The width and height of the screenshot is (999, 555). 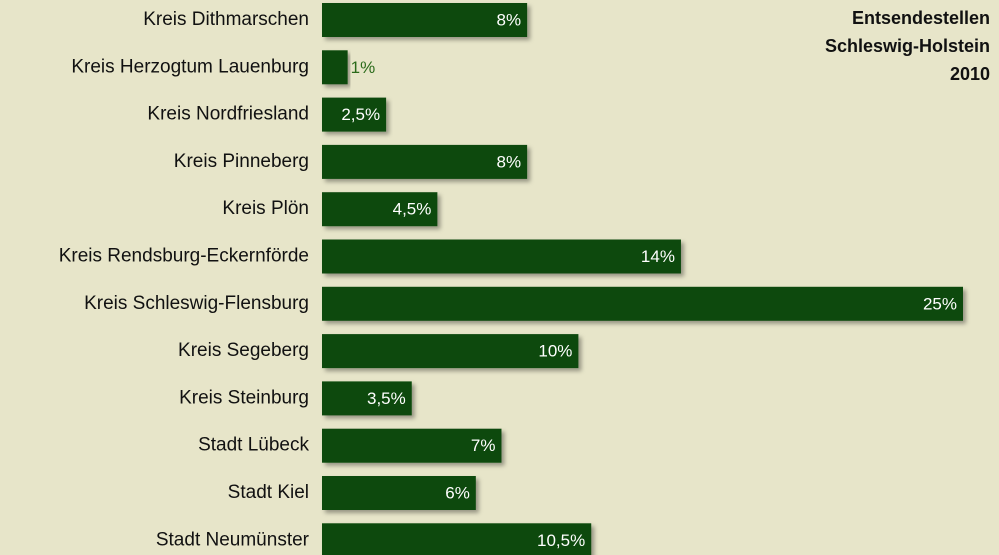 I want to click on category-label: Kreis Rendsburg-Eckernförde, so click(x=184, y=256).